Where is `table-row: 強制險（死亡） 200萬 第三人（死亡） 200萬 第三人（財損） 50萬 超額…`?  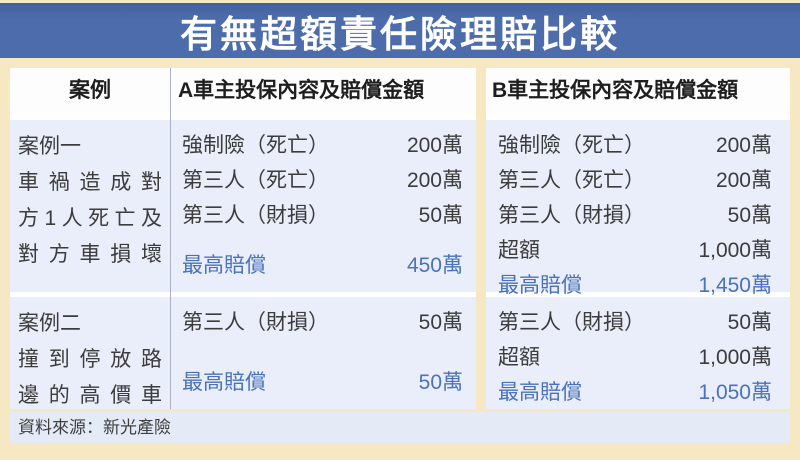
table-row: 強制險（死亡） 200萬 第三人（死亡） 200萬 第三人（財損） 50萬 超額… is located at coordinates (638, 208).